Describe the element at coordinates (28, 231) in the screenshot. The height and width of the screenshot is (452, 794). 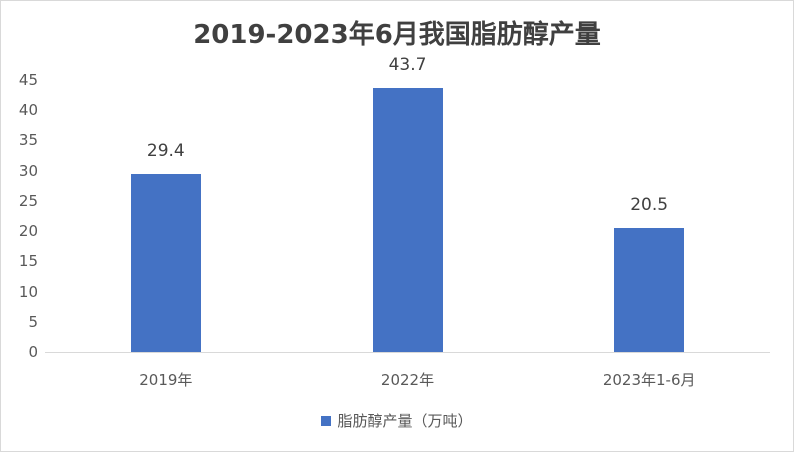
I see `y-tick: 20` at that location.